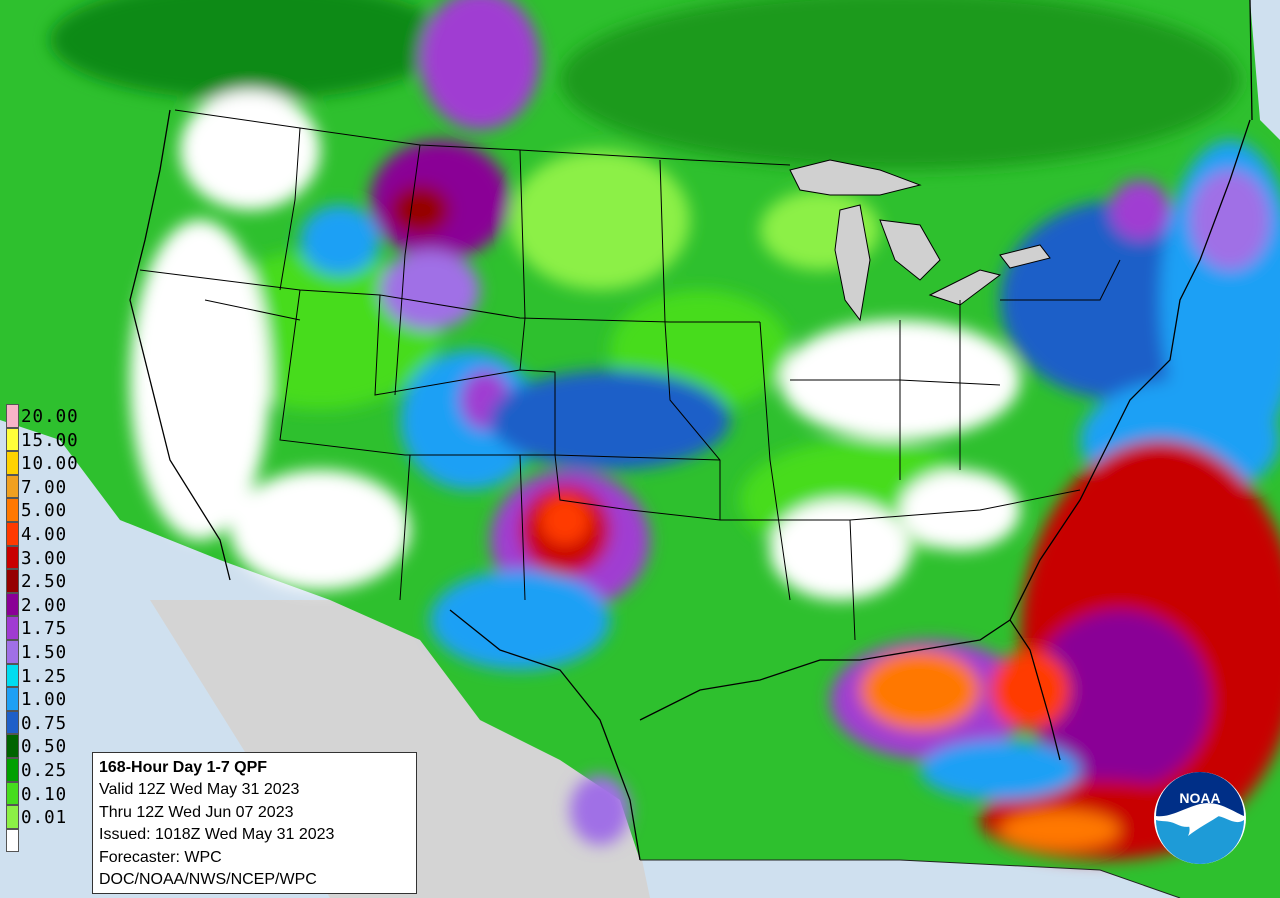 This screenshot has width=1280, height=898. I want to click on issued-time: Issued: 1018Z Wed May 31 2023, so click(217, 835).